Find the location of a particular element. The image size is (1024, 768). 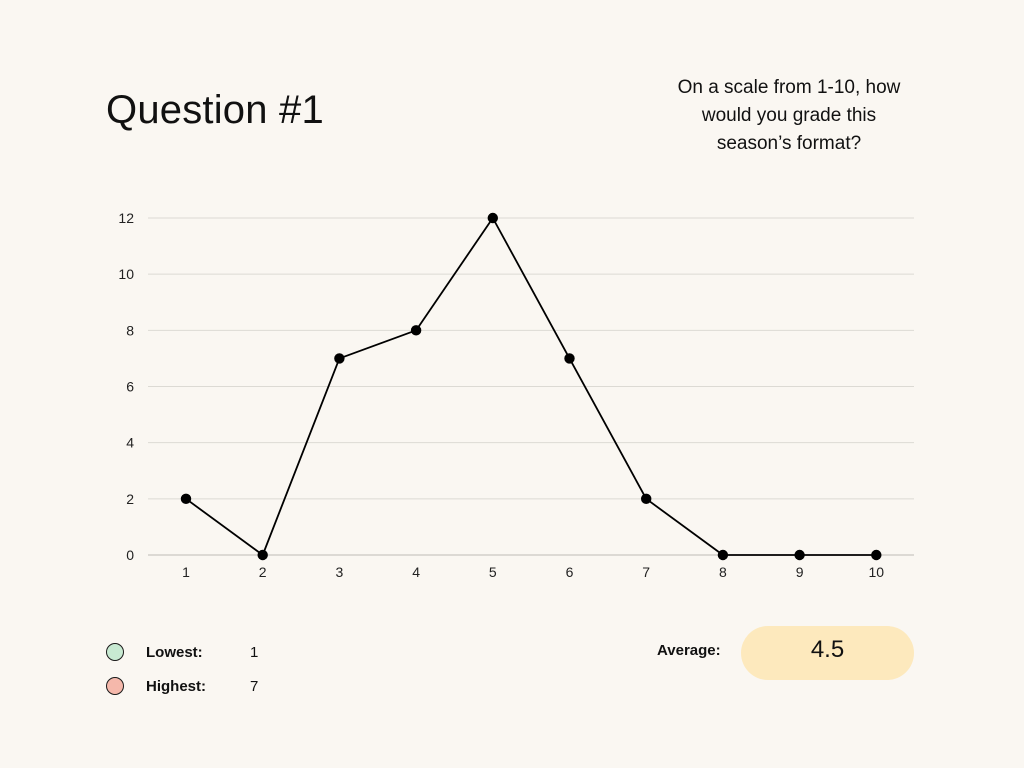

question-line-3: season’s format? is located at coordinates (789, 143).